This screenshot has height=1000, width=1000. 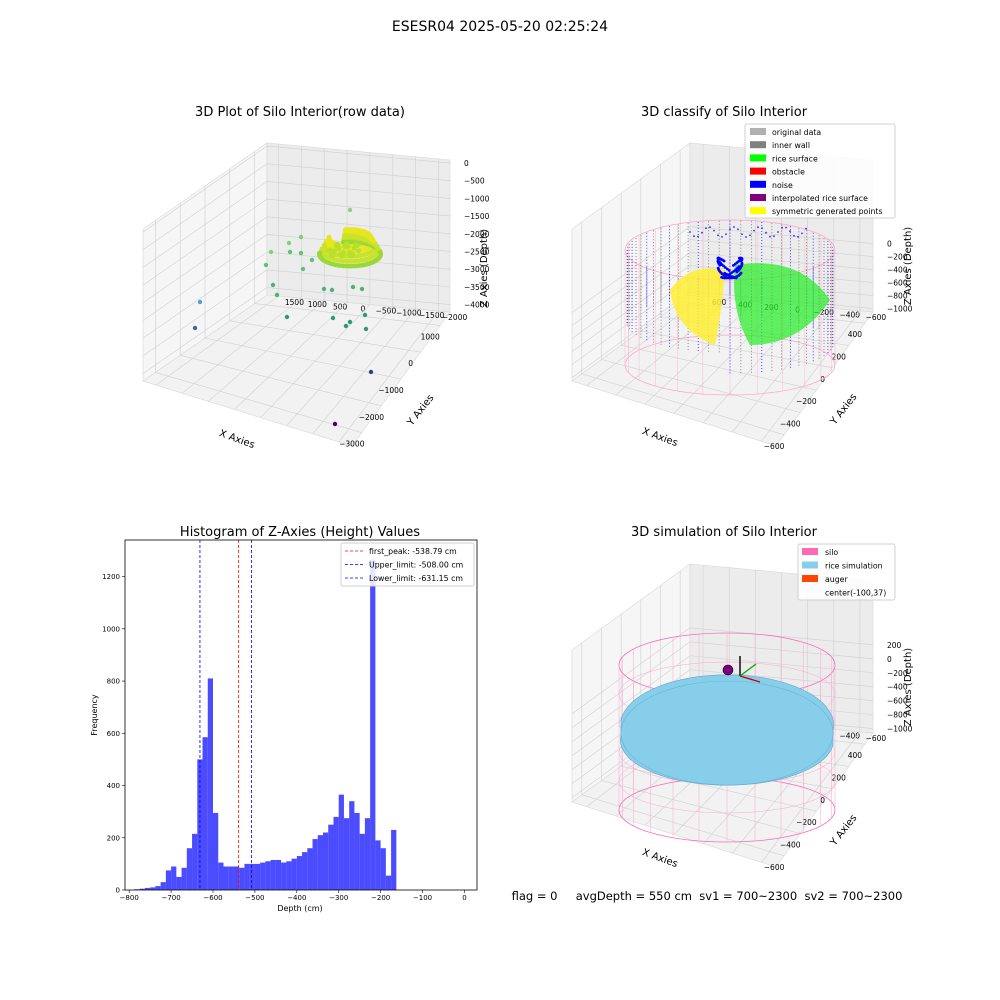 What do you see at coordinates (477, 251) in the screenshot?
I see `z-tick-label: −2500` at bounding box center [477, 251].